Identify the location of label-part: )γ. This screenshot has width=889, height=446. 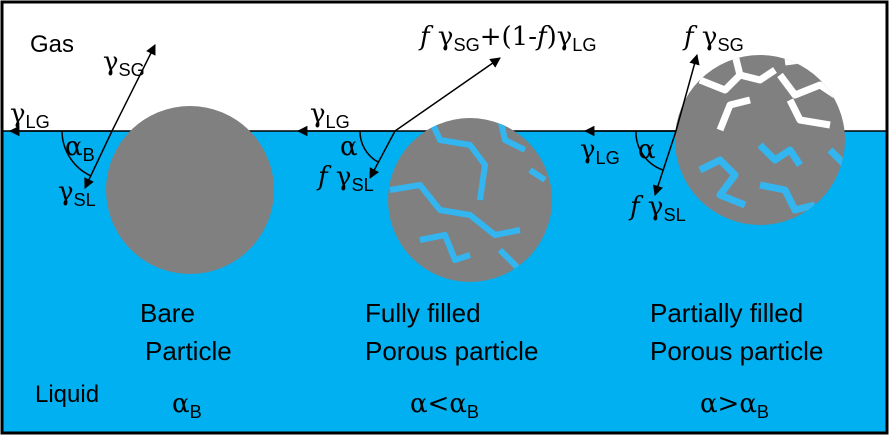
(560, 37).